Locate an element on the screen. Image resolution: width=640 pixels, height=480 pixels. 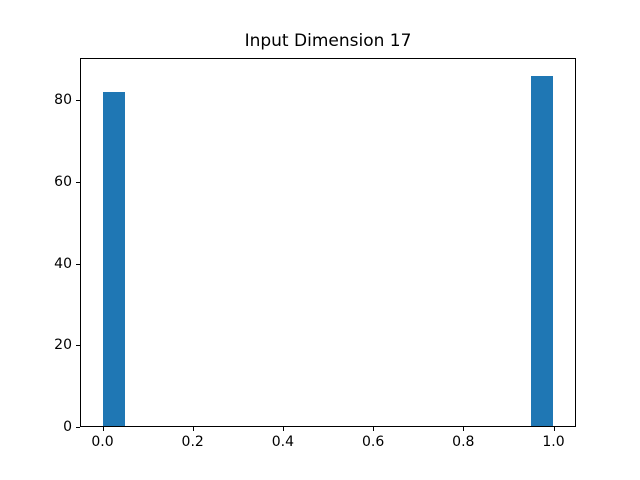
chart-title: Input Dimension 17 is located at coordinates (328, 41).